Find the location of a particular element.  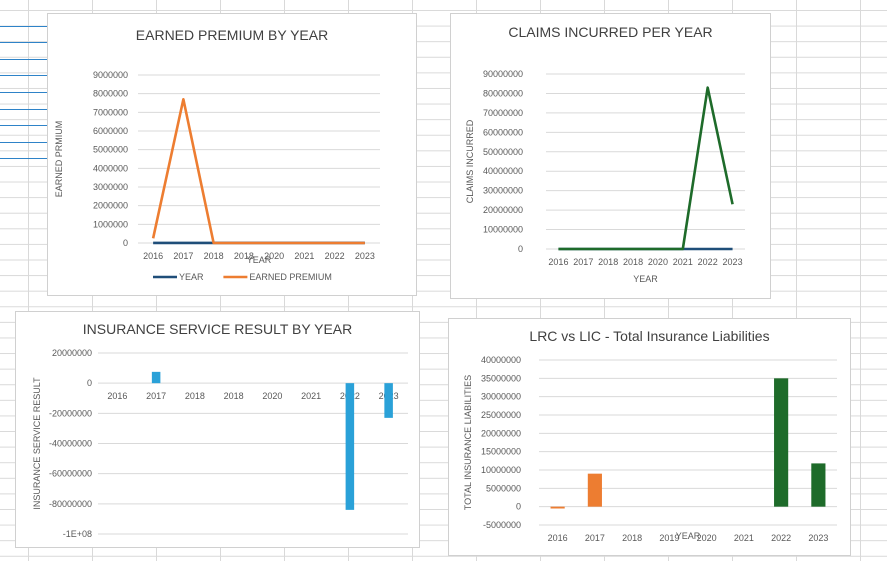

chart-title: CLAIMS INCURRED PER YEAR is located at coordinates (610, 32).